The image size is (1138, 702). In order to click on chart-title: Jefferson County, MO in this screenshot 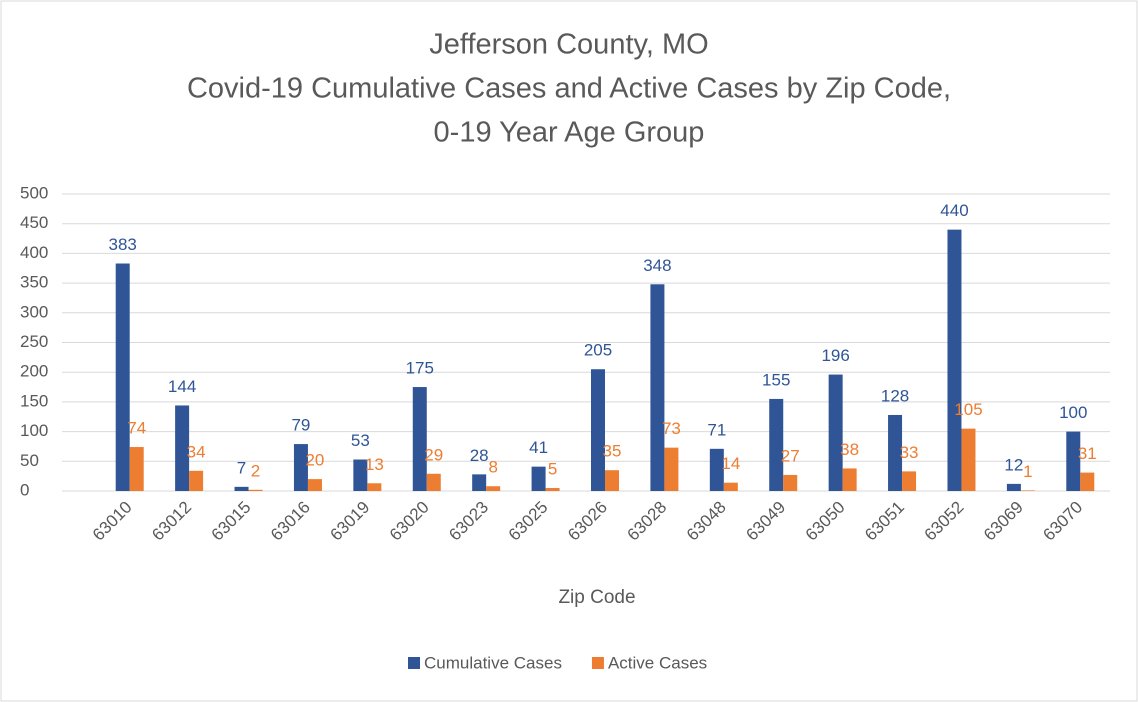, I will do `click(568, 45)`.